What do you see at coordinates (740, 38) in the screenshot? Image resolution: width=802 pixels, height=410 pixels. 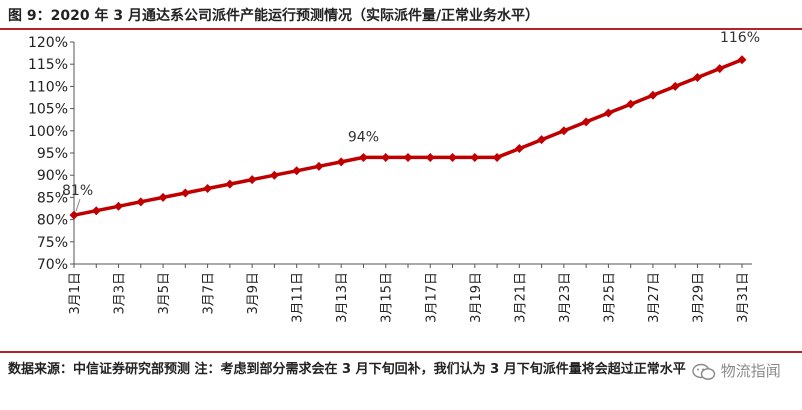 I see `data-label: 116%` at bounding box center [740, 38].